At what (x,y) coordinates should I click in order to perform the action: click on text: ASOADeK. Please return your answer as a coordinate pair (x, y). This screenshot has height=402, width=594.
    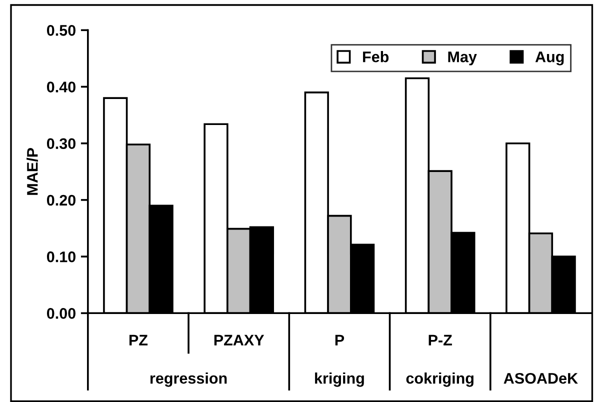
    Looking at the image, I should click on (541, 378).